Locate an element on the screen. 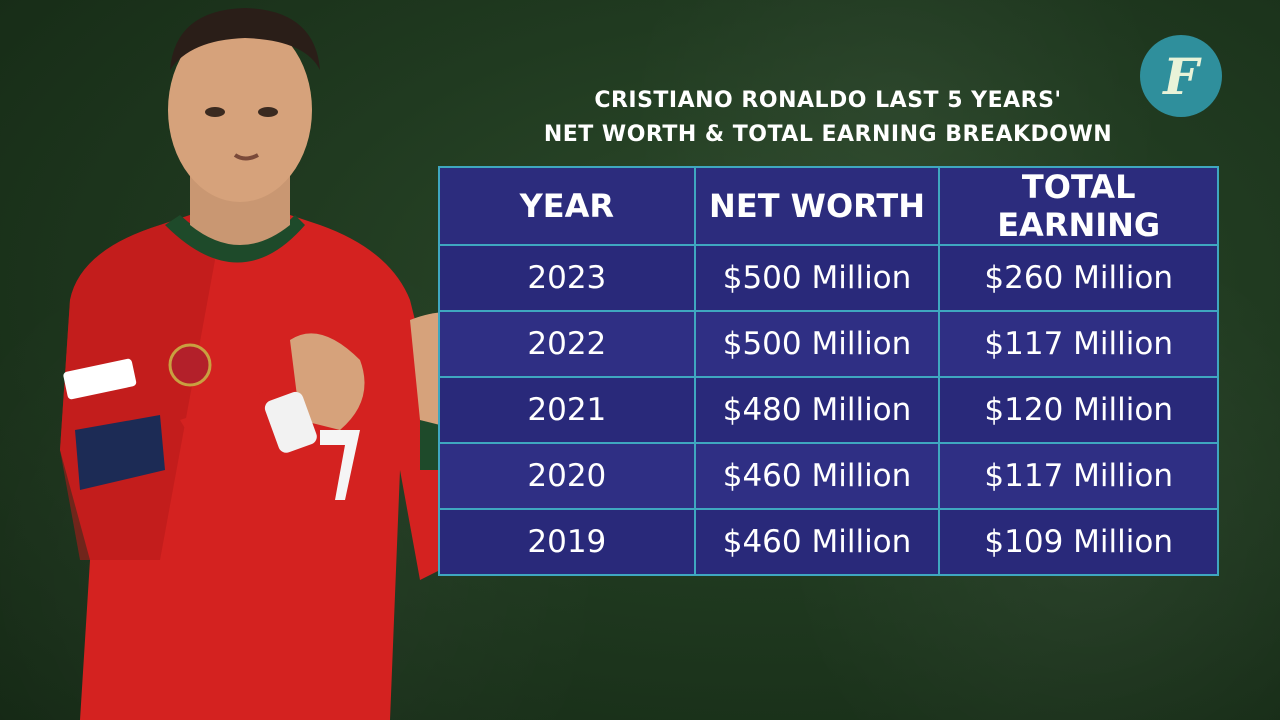  year-cell: 2023 is located at coordinates (567, 278).